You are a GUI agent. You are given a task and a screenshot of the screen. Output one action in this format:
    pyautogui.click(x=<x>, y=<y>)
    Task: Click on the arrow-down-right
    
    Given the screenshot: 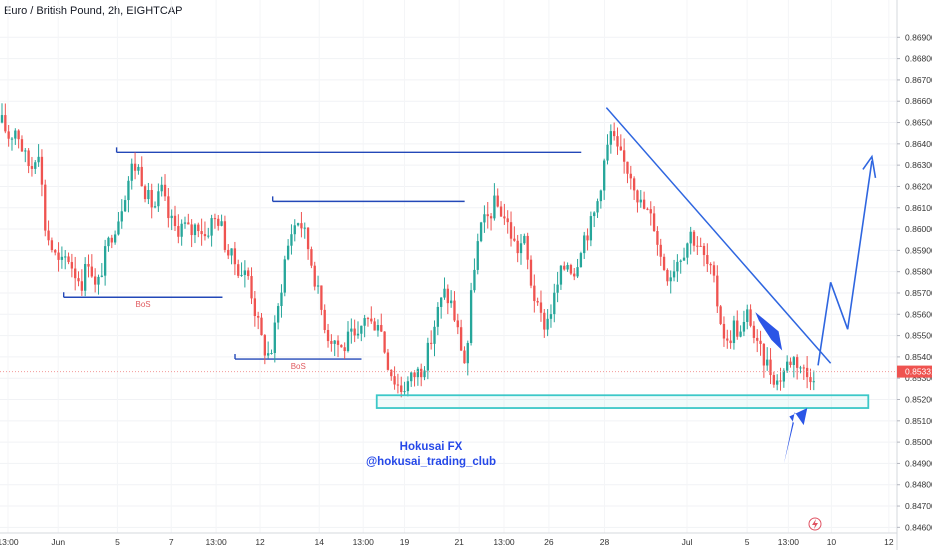 What is the action you would take?
    pyautogui.click(x=769, y=331)
    